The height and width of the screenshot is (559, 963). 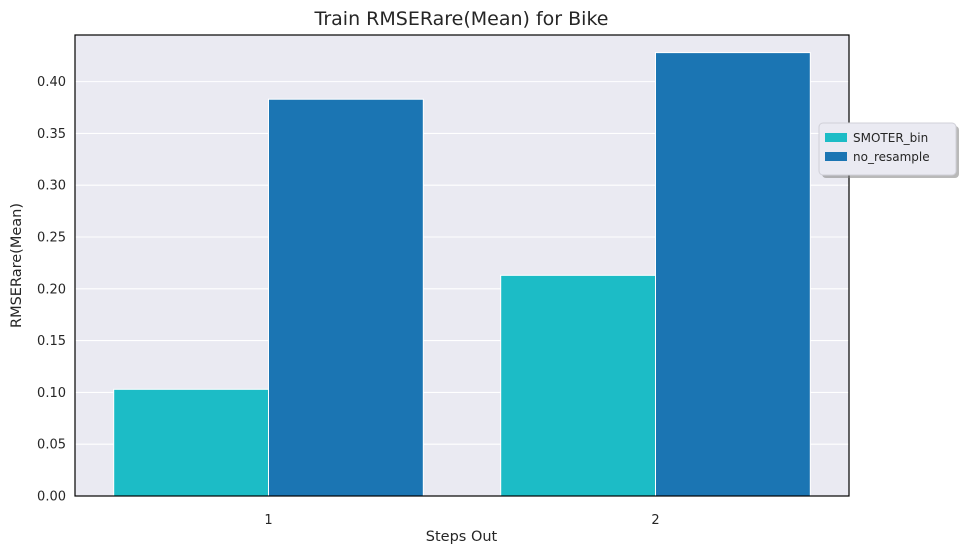 I want to click on x-tick-label: 2, so click(x=655, y=520).